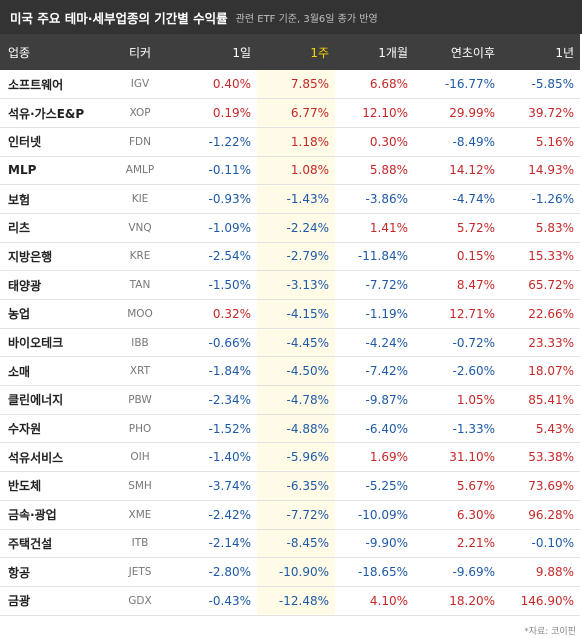 Image resolution: width=582 pixels, height=638 pixels. I want to click on return-1y-cell: -1.26%, so click(552, 199).